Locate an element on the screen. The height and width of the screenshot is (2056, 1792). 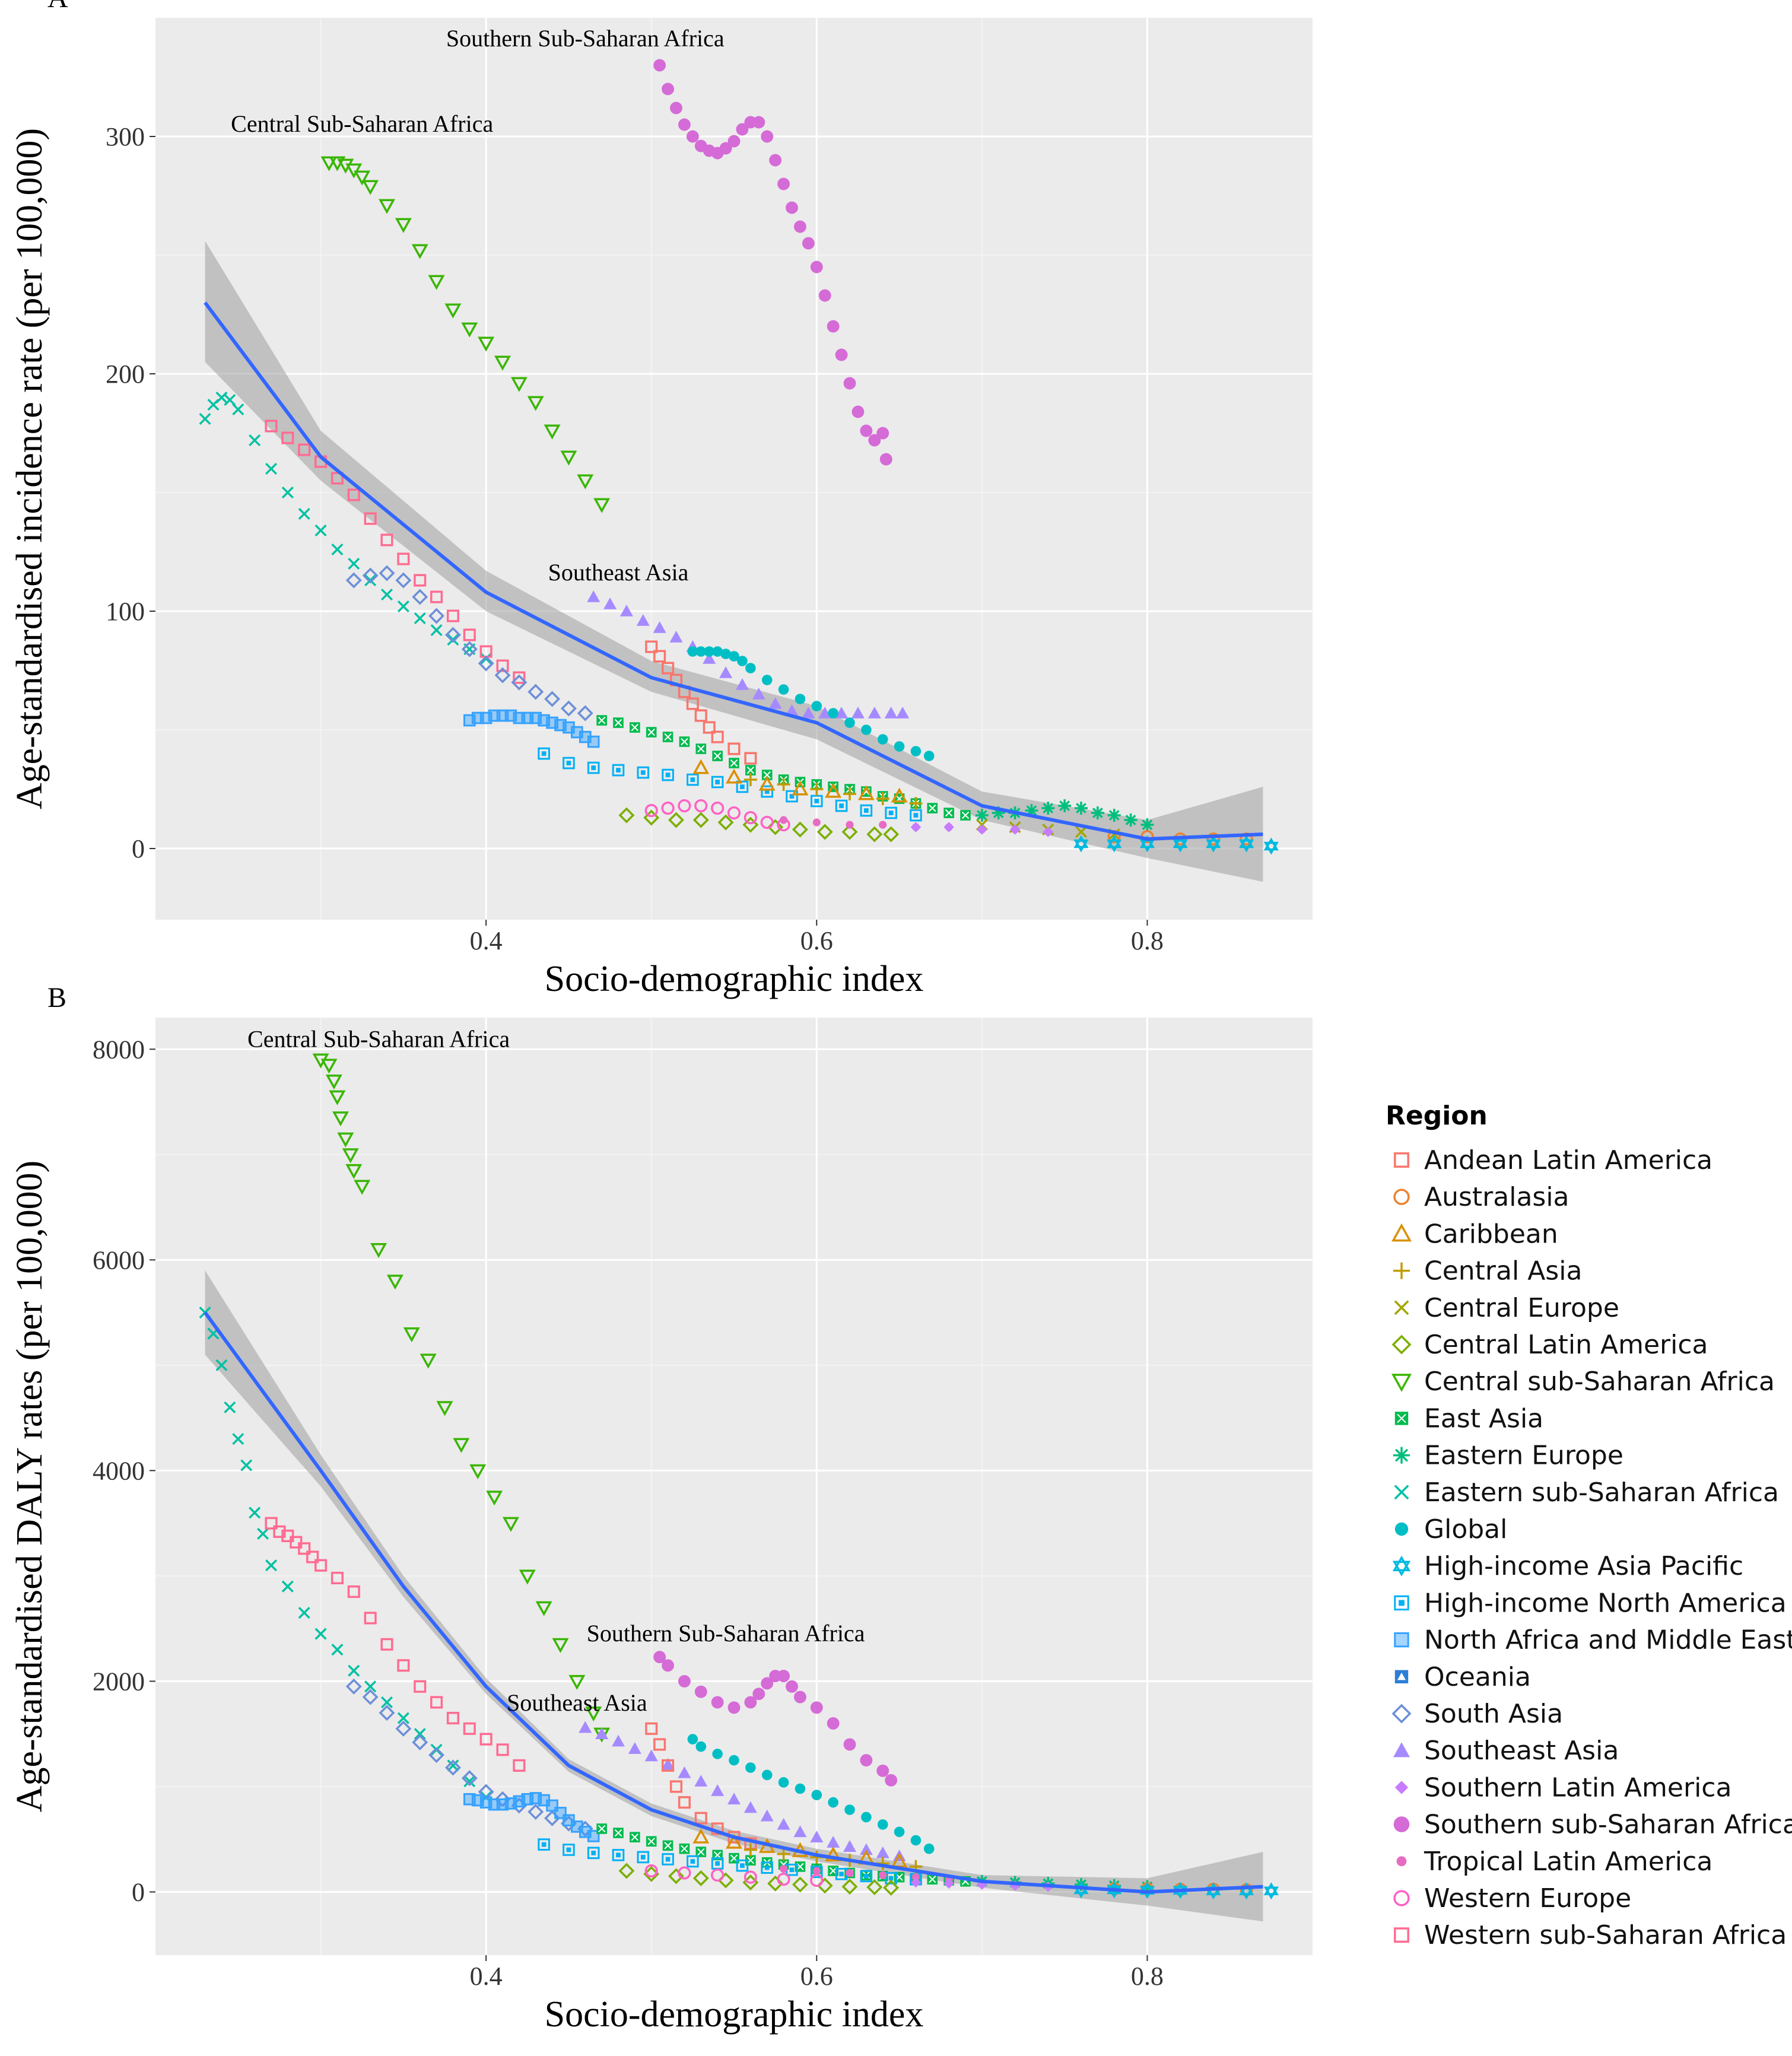
series-global is located at coordinates (811, 1794).